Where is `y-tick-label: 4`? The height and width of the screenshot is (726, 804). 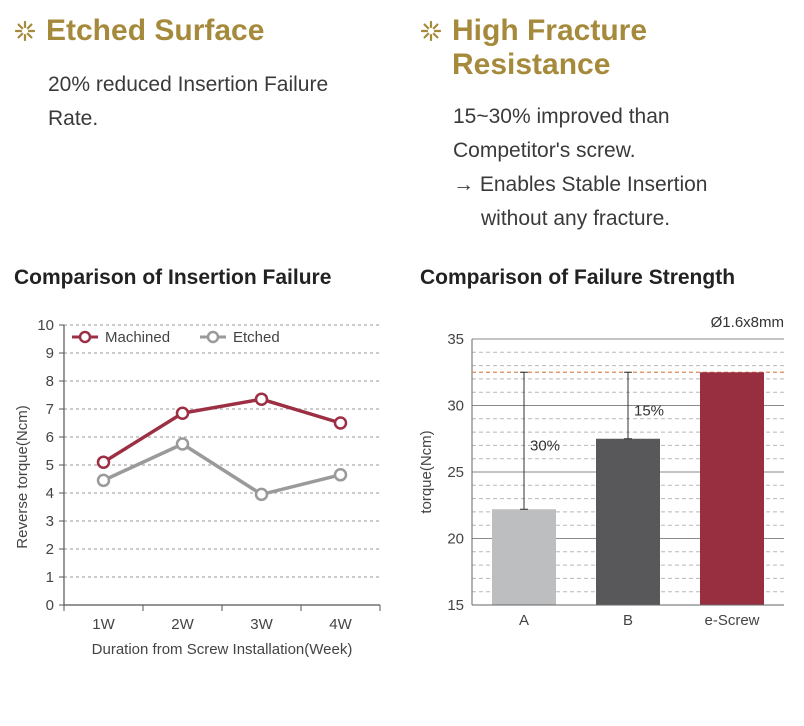 y-tick-label: 4 is located at coordinates (50, 493).